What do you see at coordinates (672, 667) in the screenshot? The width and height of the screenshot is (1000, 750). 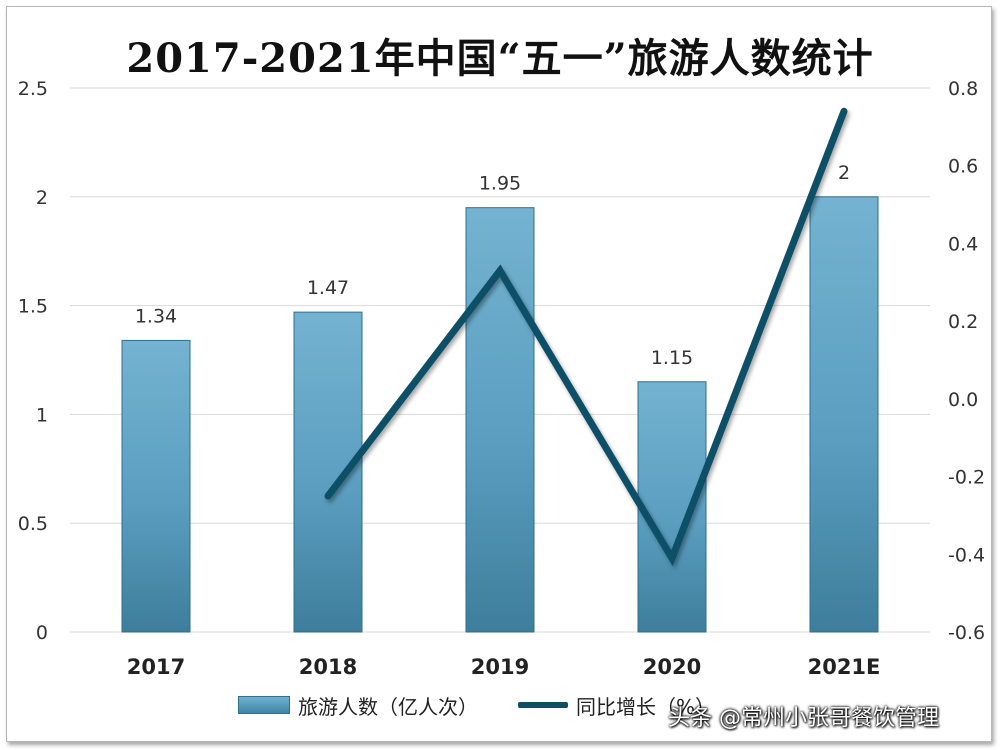 I see `x-category-label: 2020` at bounding box center [672, 667].